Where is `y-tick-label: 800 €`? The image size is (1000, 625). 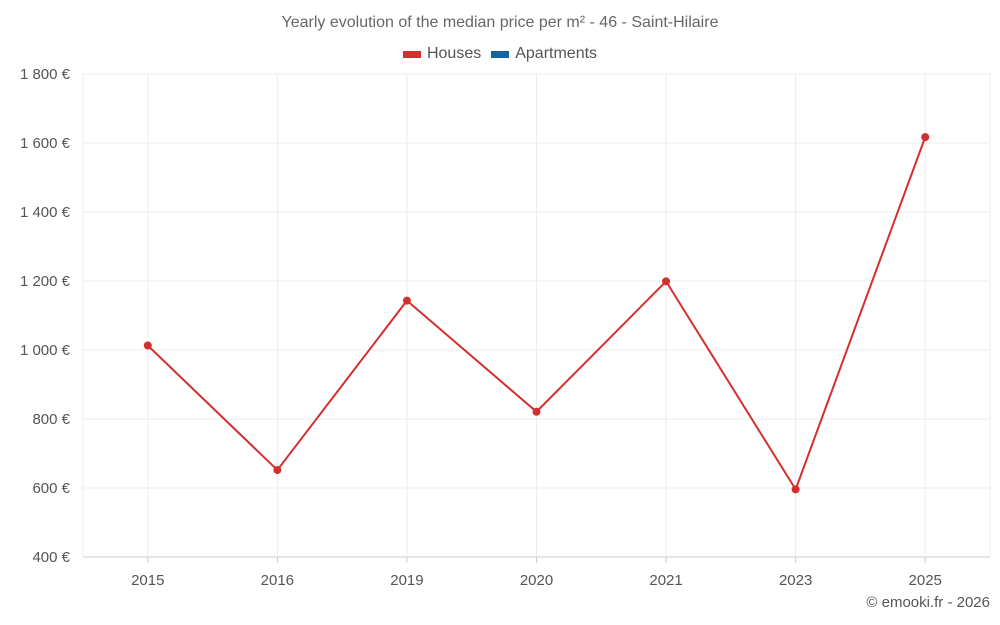 y-tick-label: 800 € is located at coordinates (51, 419).